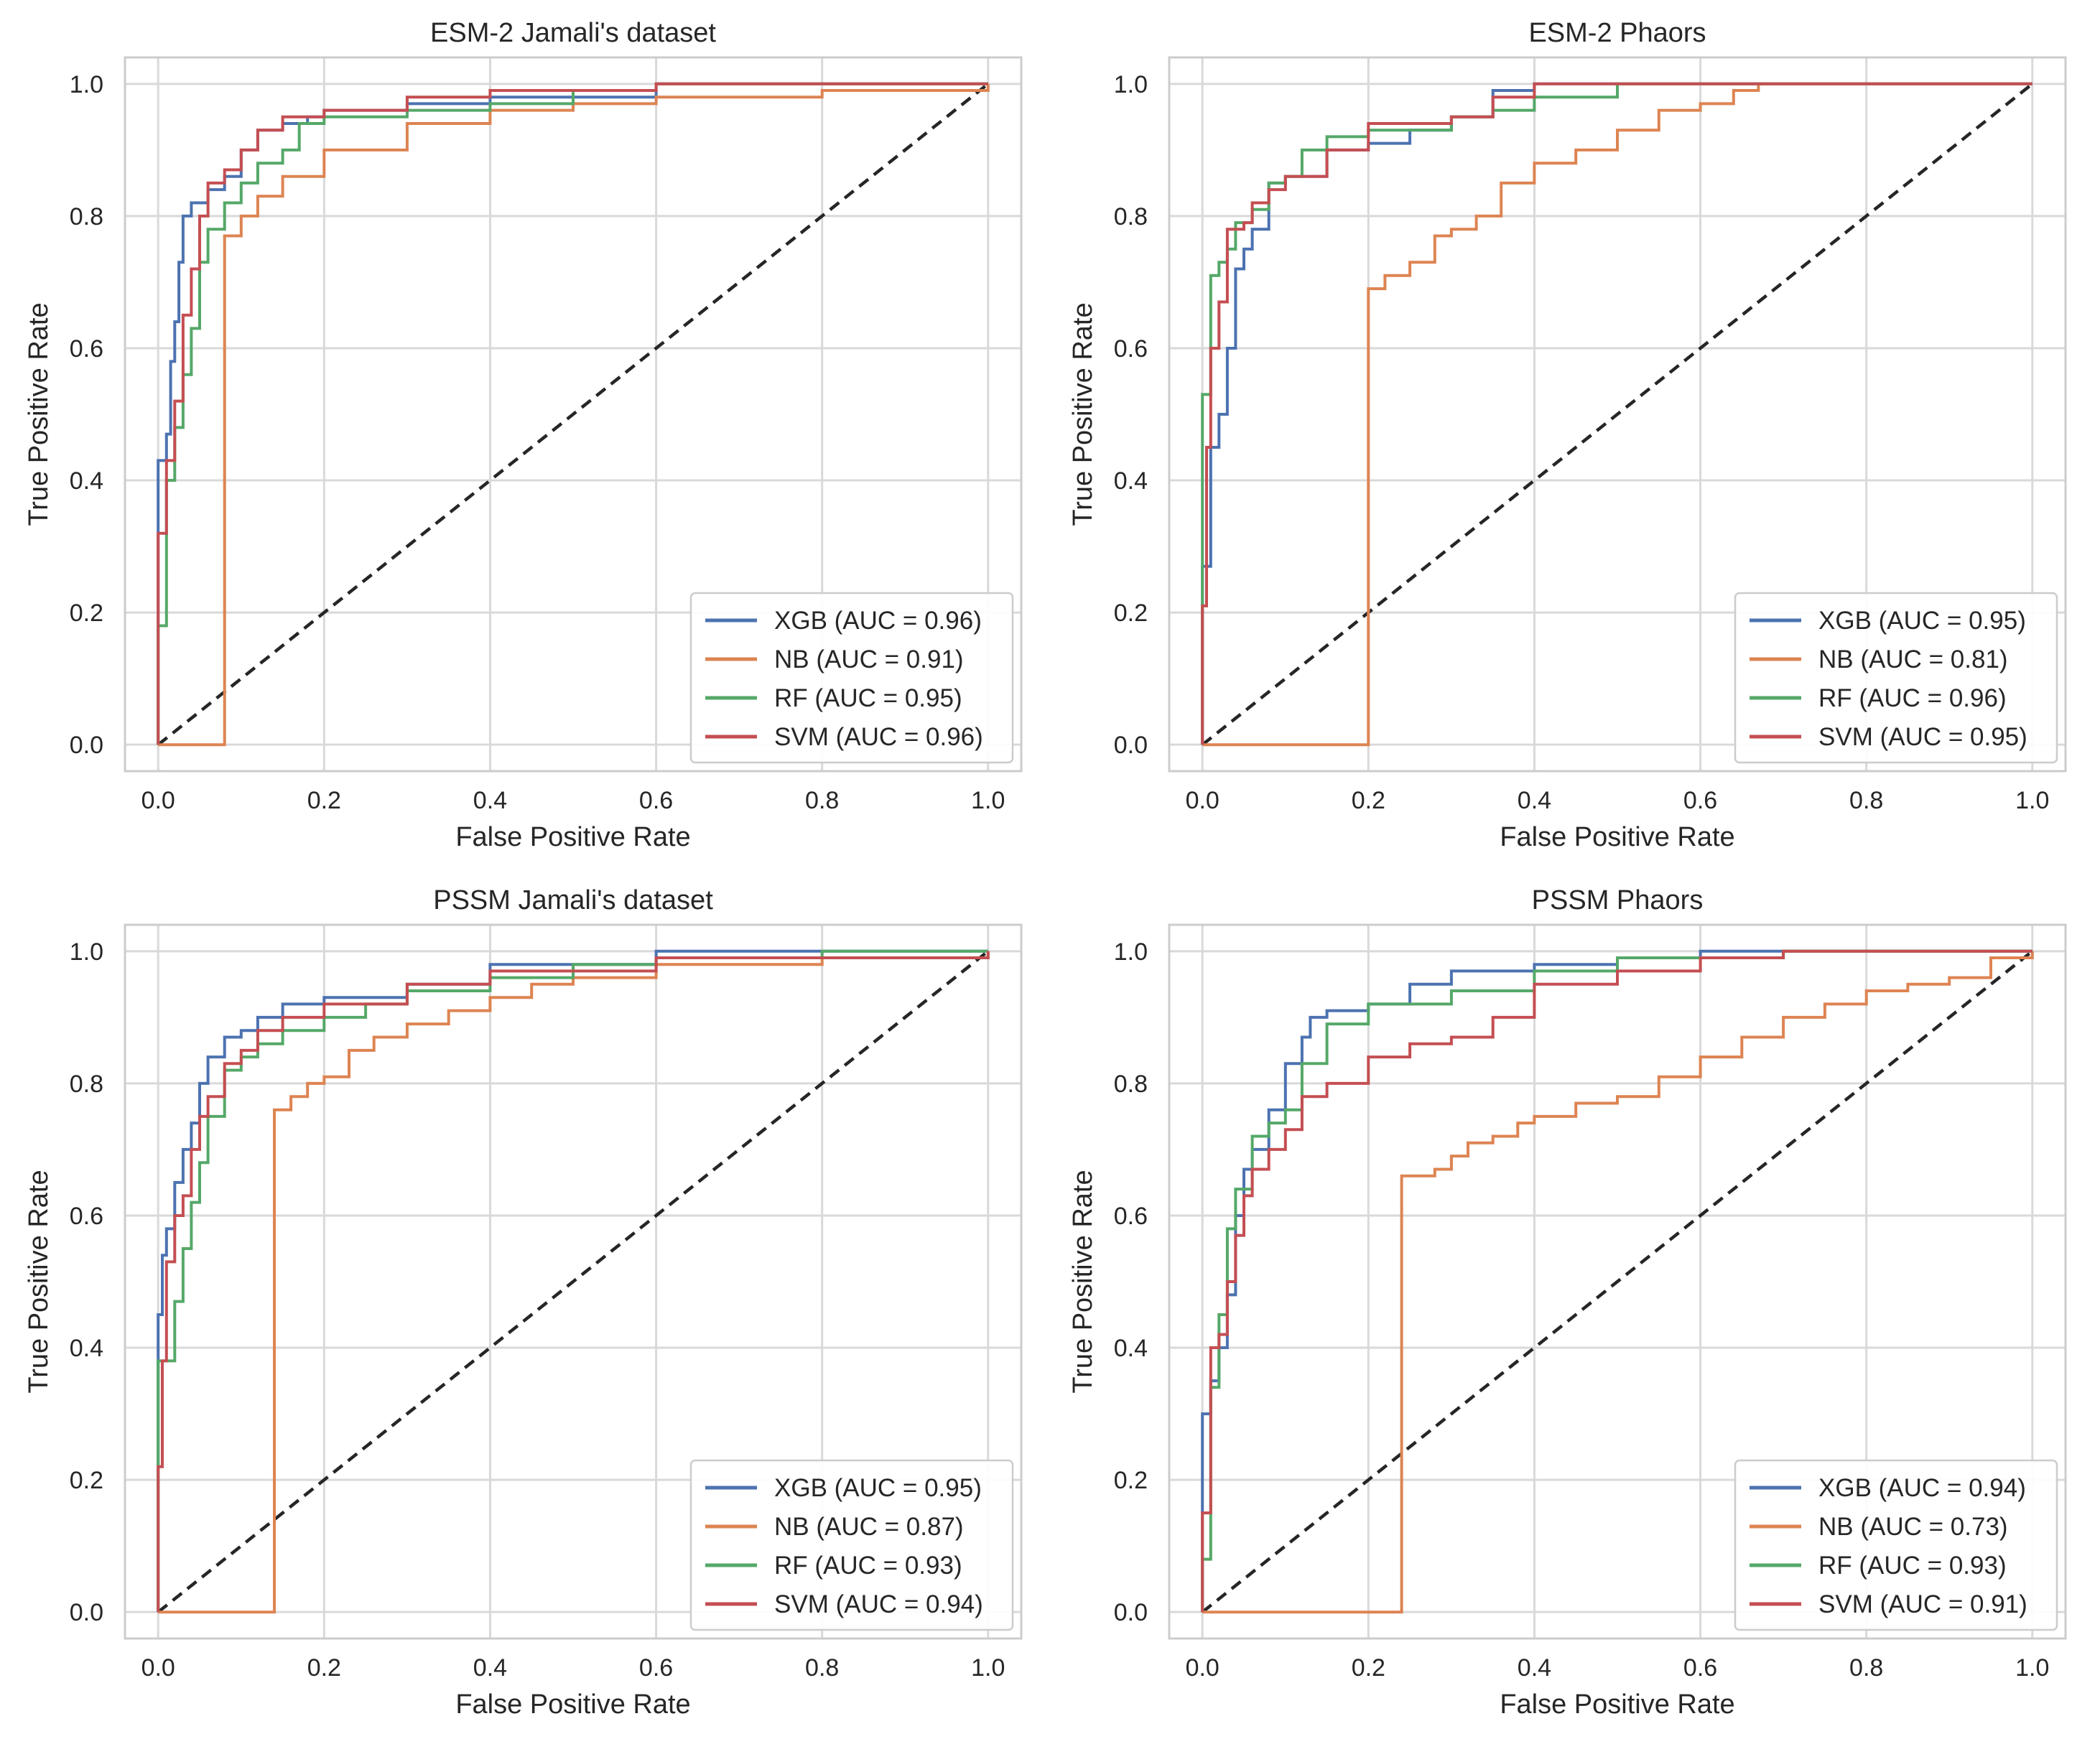  What do you see at coordinates (868, 698) in the screenshot?
I see `legend-entry: RF (AUC = 0.95)` at bounding box center [868, 698].